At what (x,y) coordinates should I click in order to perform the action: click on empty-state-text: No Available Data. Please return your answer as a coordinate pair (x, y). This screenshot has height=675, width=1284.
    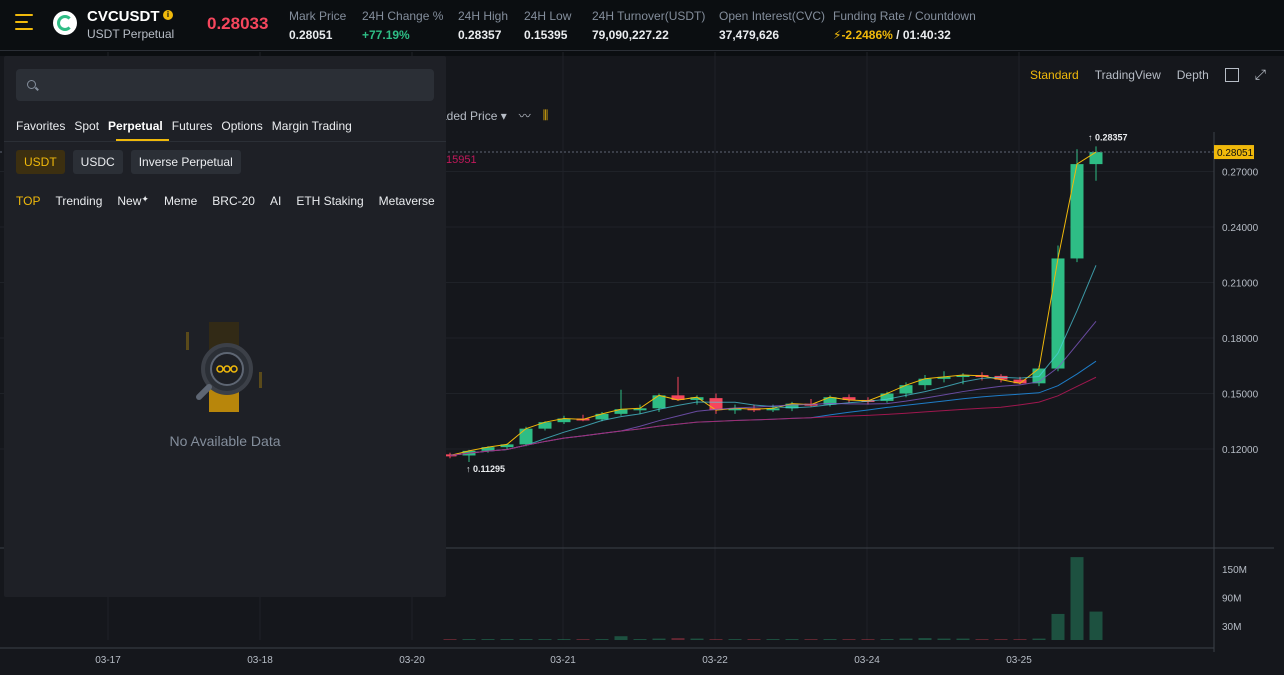
    Looking at the image, I should click on (225, 441).